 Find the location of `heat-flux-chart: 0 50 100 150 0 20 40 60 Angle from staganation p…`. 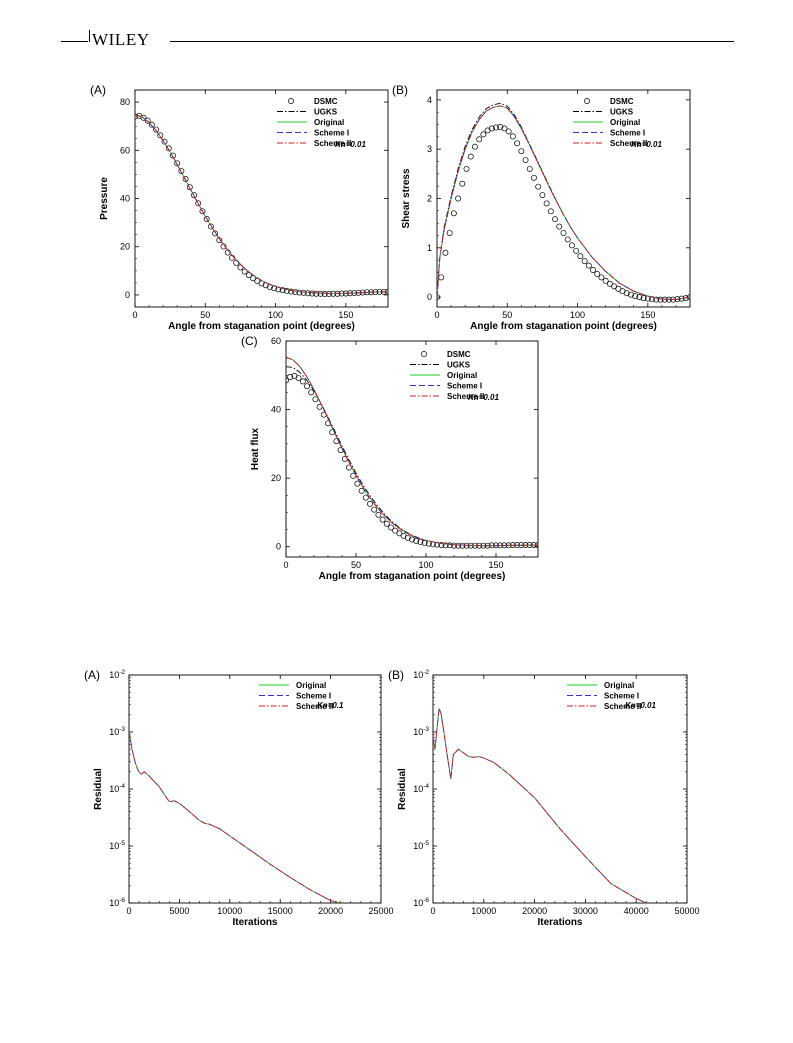

heat-flux-chart: 0 50 100 150 0 20 40 60 Angle from staganation p… is located at coordinates (390, 458).